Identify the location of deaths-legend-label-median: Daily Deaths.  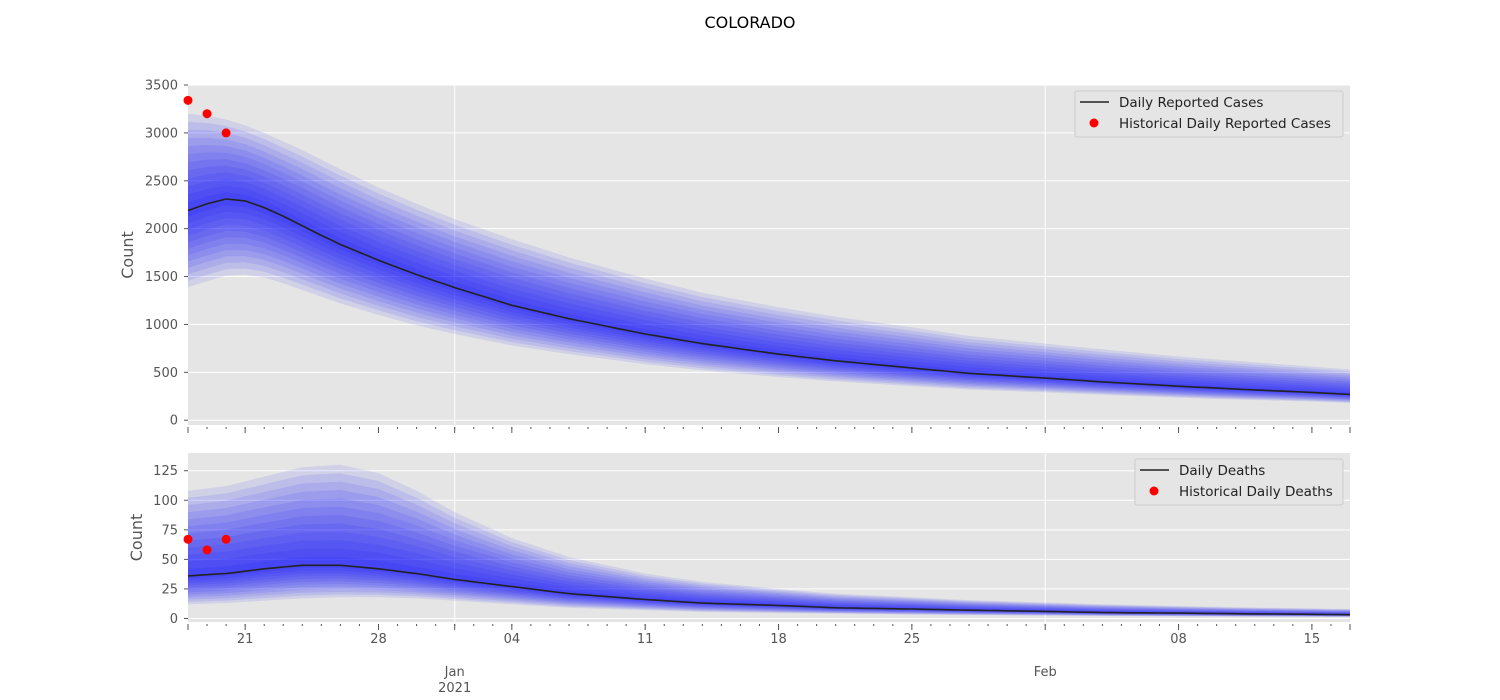
(1222, 471).